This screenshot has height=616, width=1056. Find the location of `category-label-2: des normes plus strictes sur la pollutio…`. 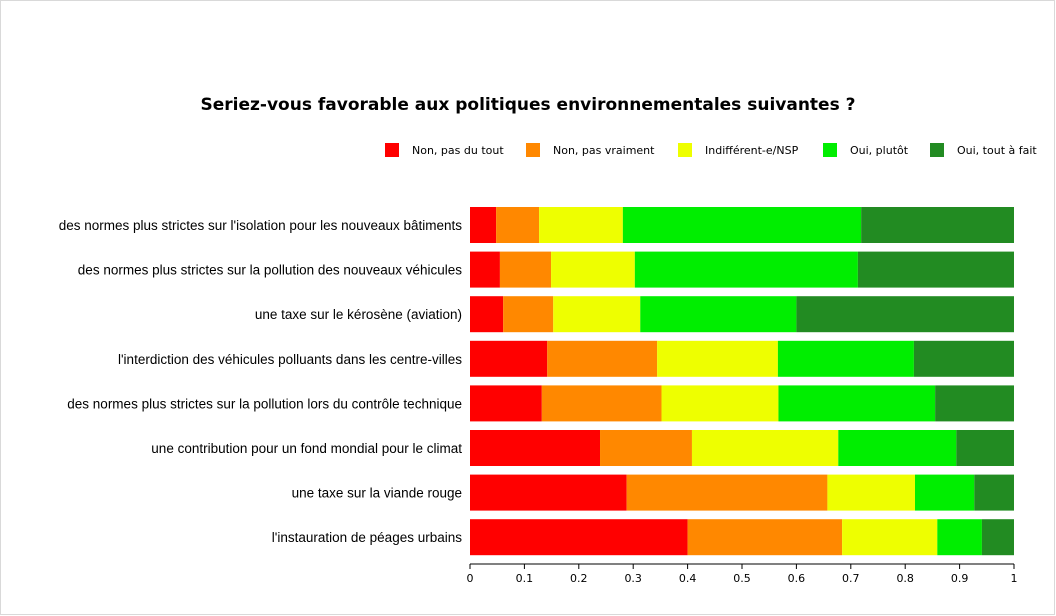

category-label-2: des normes plus strictes sur la pollutio… is located at coordinates (270, 270).